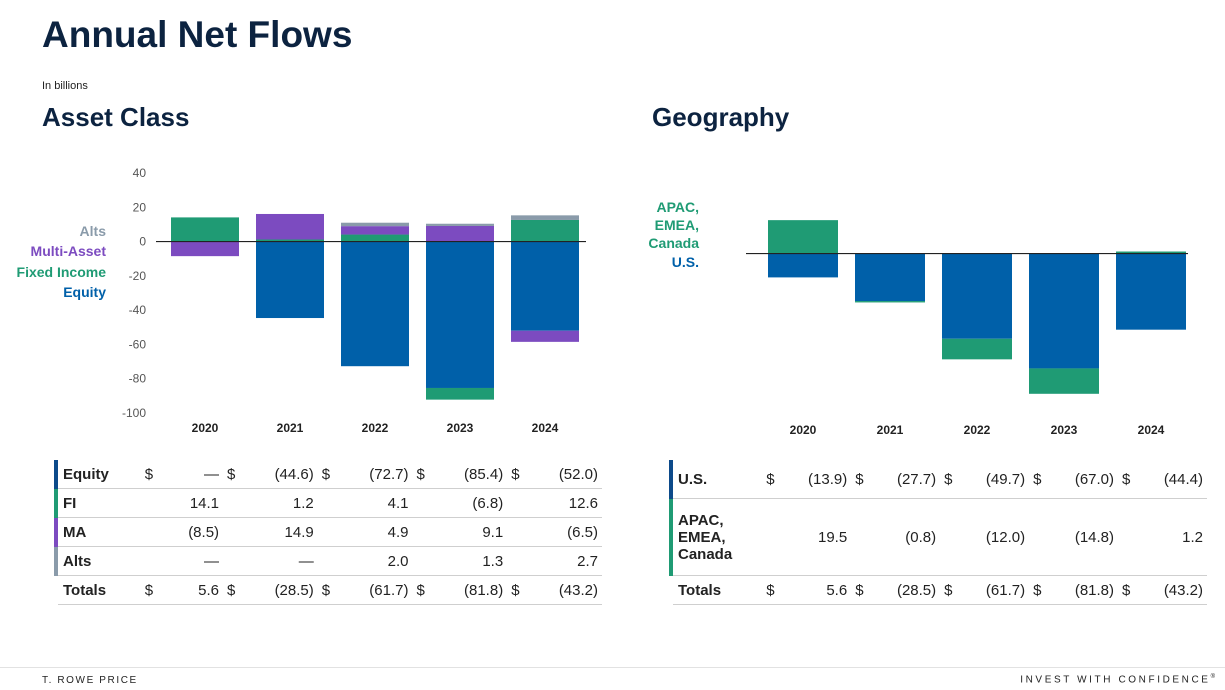 The height and width of the screenshot is (690, 1225). Describe the element at coordinates (1085, 479) in the screenshot. I see `cell-value: (67.0)` at that location.